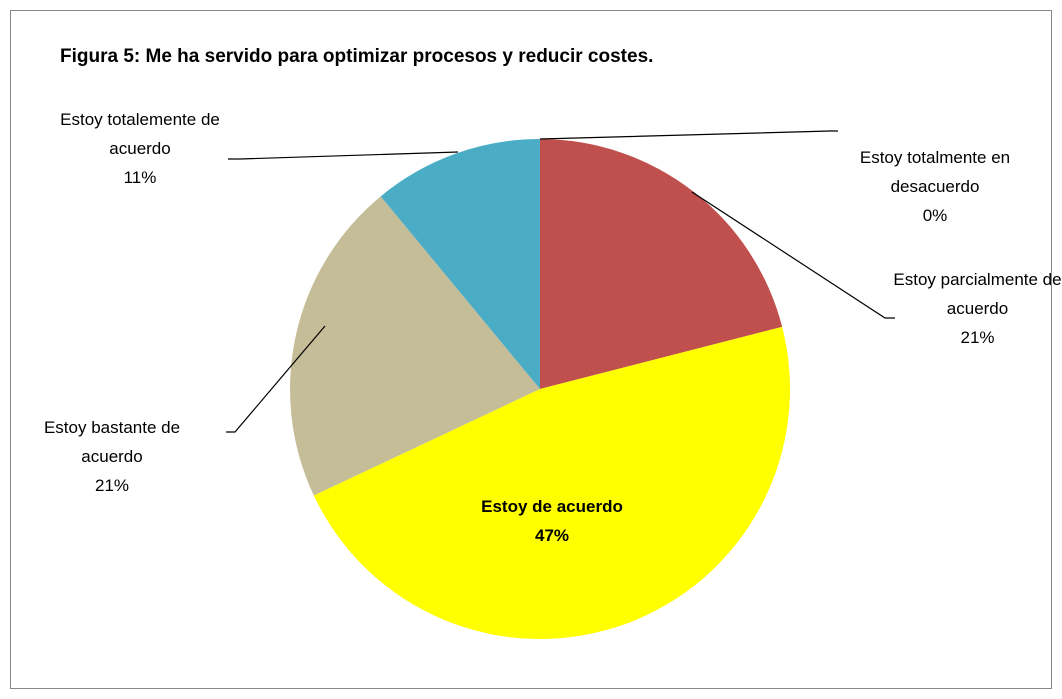 This screenshot has width=1062, height=699. What do you see at coordinates (552, 506) in the screenshot?
I see `category-label: Estoy de acuerdo` at bounding box center [552, 506].